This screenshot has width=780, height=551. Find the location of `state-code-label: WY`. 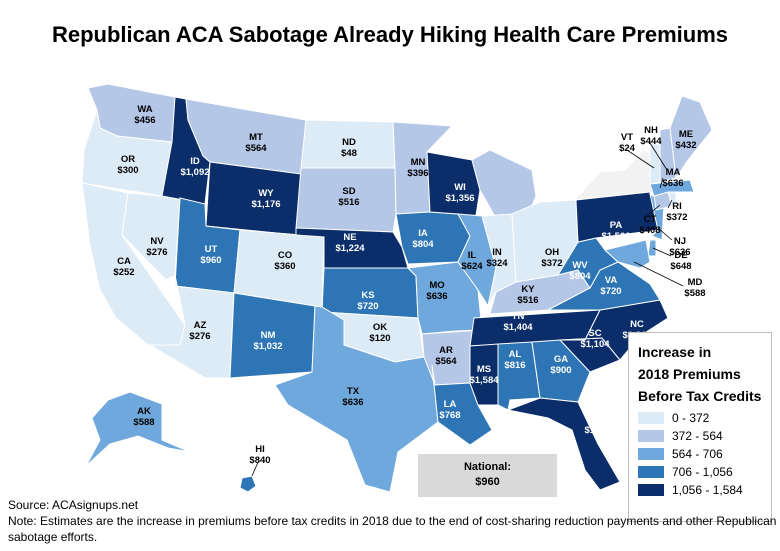

state-code-label: WY is located at coordinates (266, 193).